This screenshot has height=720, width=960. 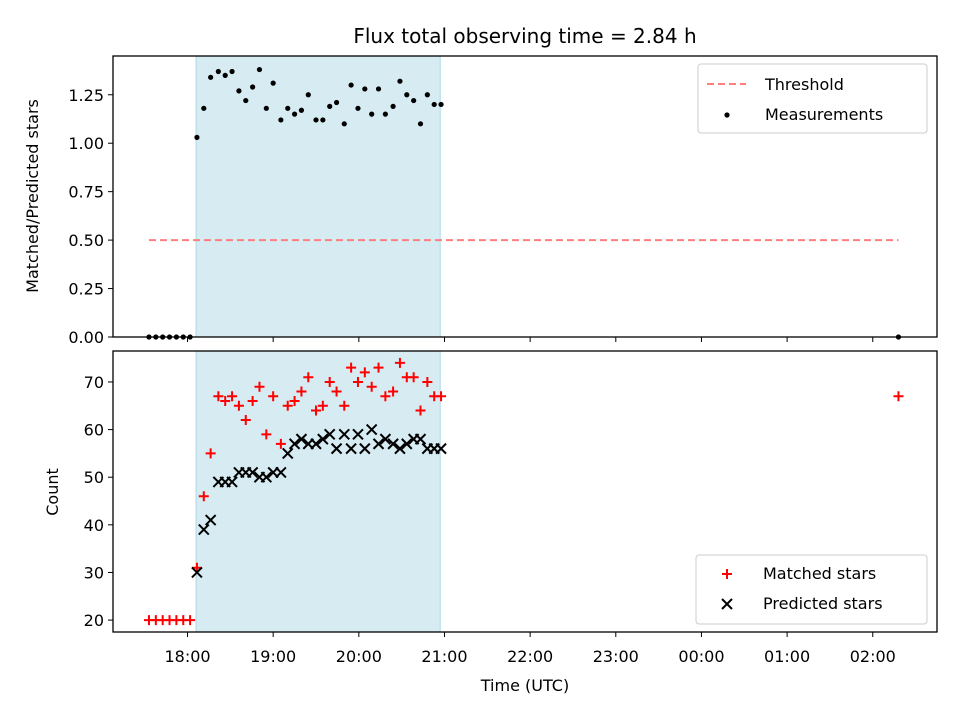 I want to click on count-ytick-label: 40, so click(x=94, y=525).